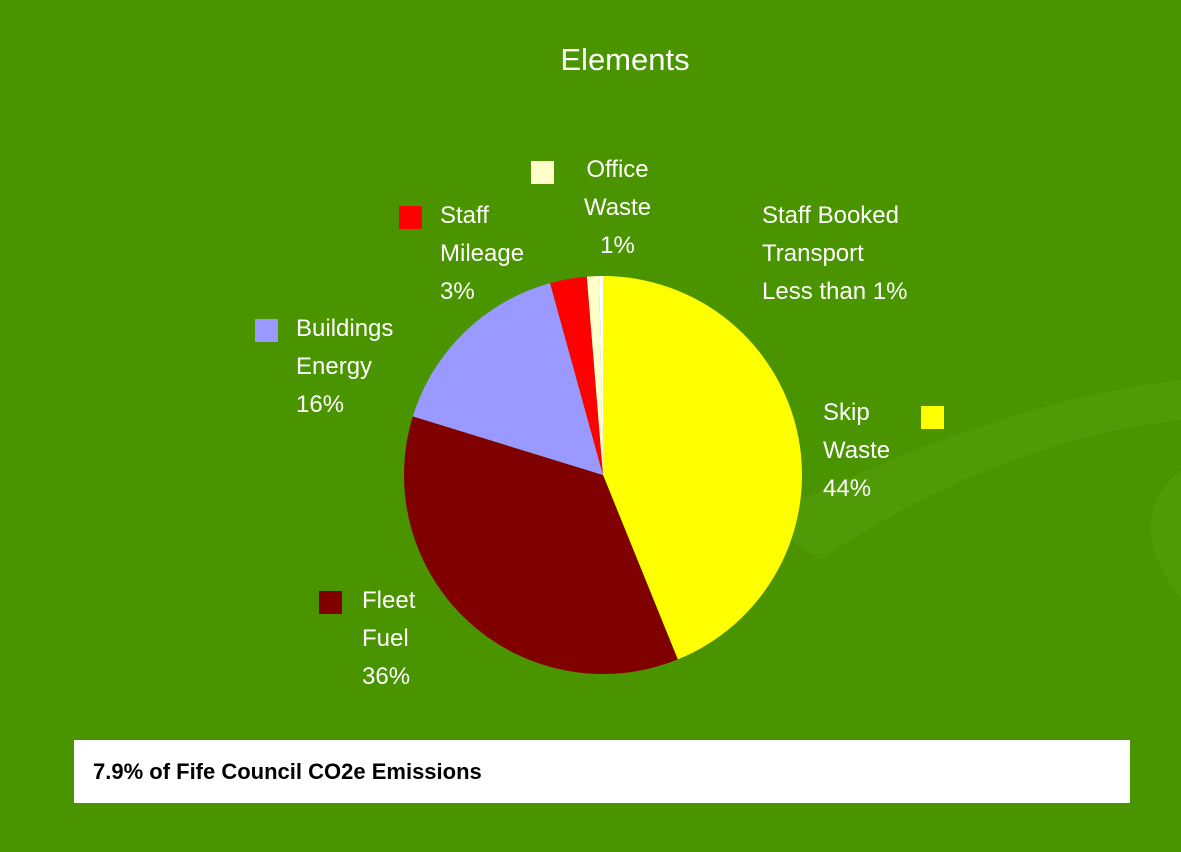 Image resolution: width=1181 pixels, height=852 pixels. I want to click on value-label: 1%, so click(617, 245).